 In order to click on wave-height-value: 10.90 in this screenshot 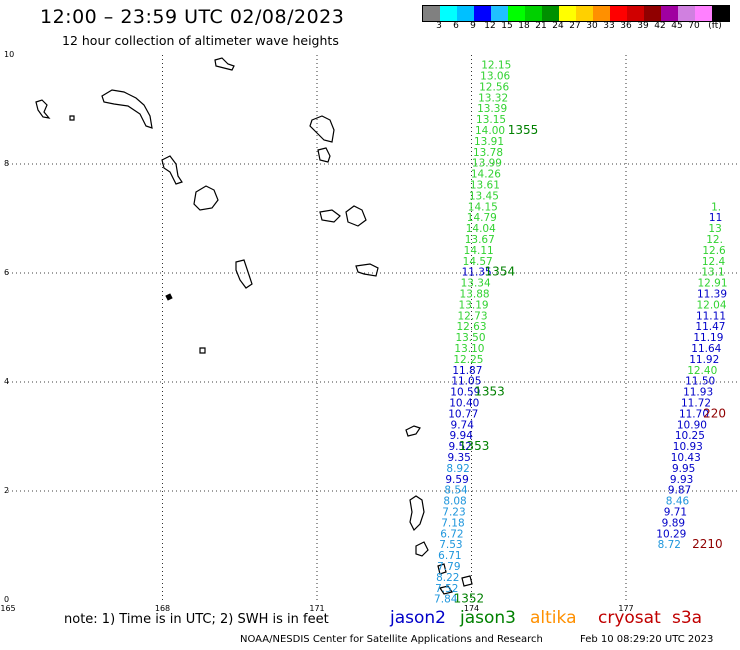, I will do `click(692, 425)`.